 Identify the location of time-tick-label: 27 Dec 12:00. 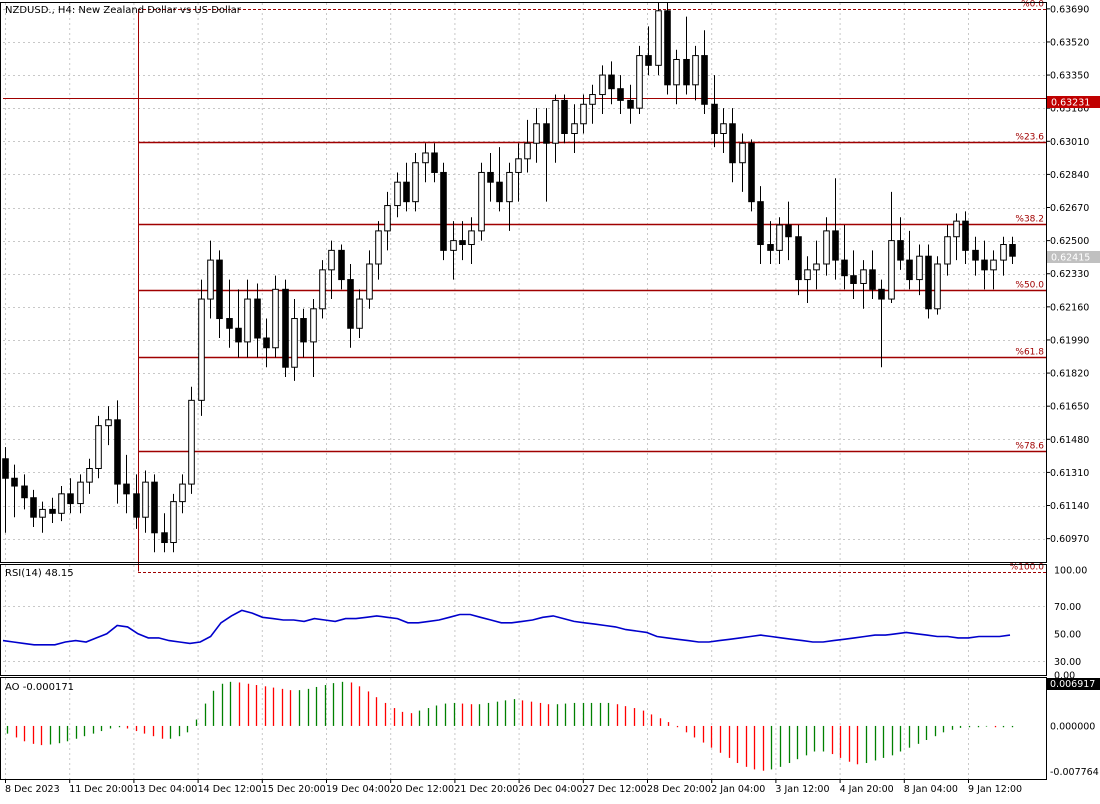
(615, 789).